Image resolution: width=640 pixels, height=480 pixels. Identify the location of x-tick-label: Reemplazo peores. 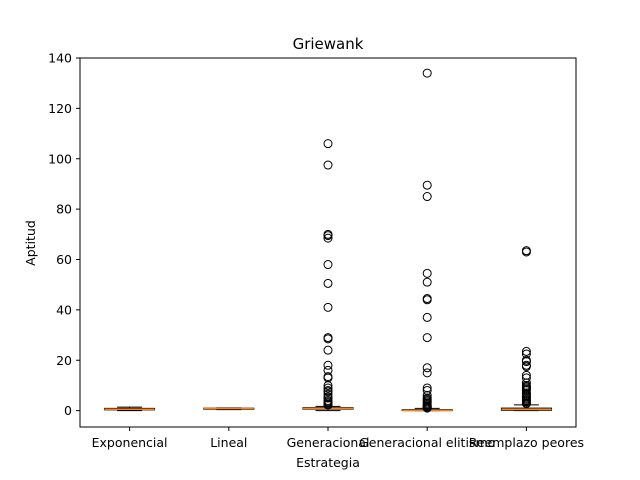
(526, 442).